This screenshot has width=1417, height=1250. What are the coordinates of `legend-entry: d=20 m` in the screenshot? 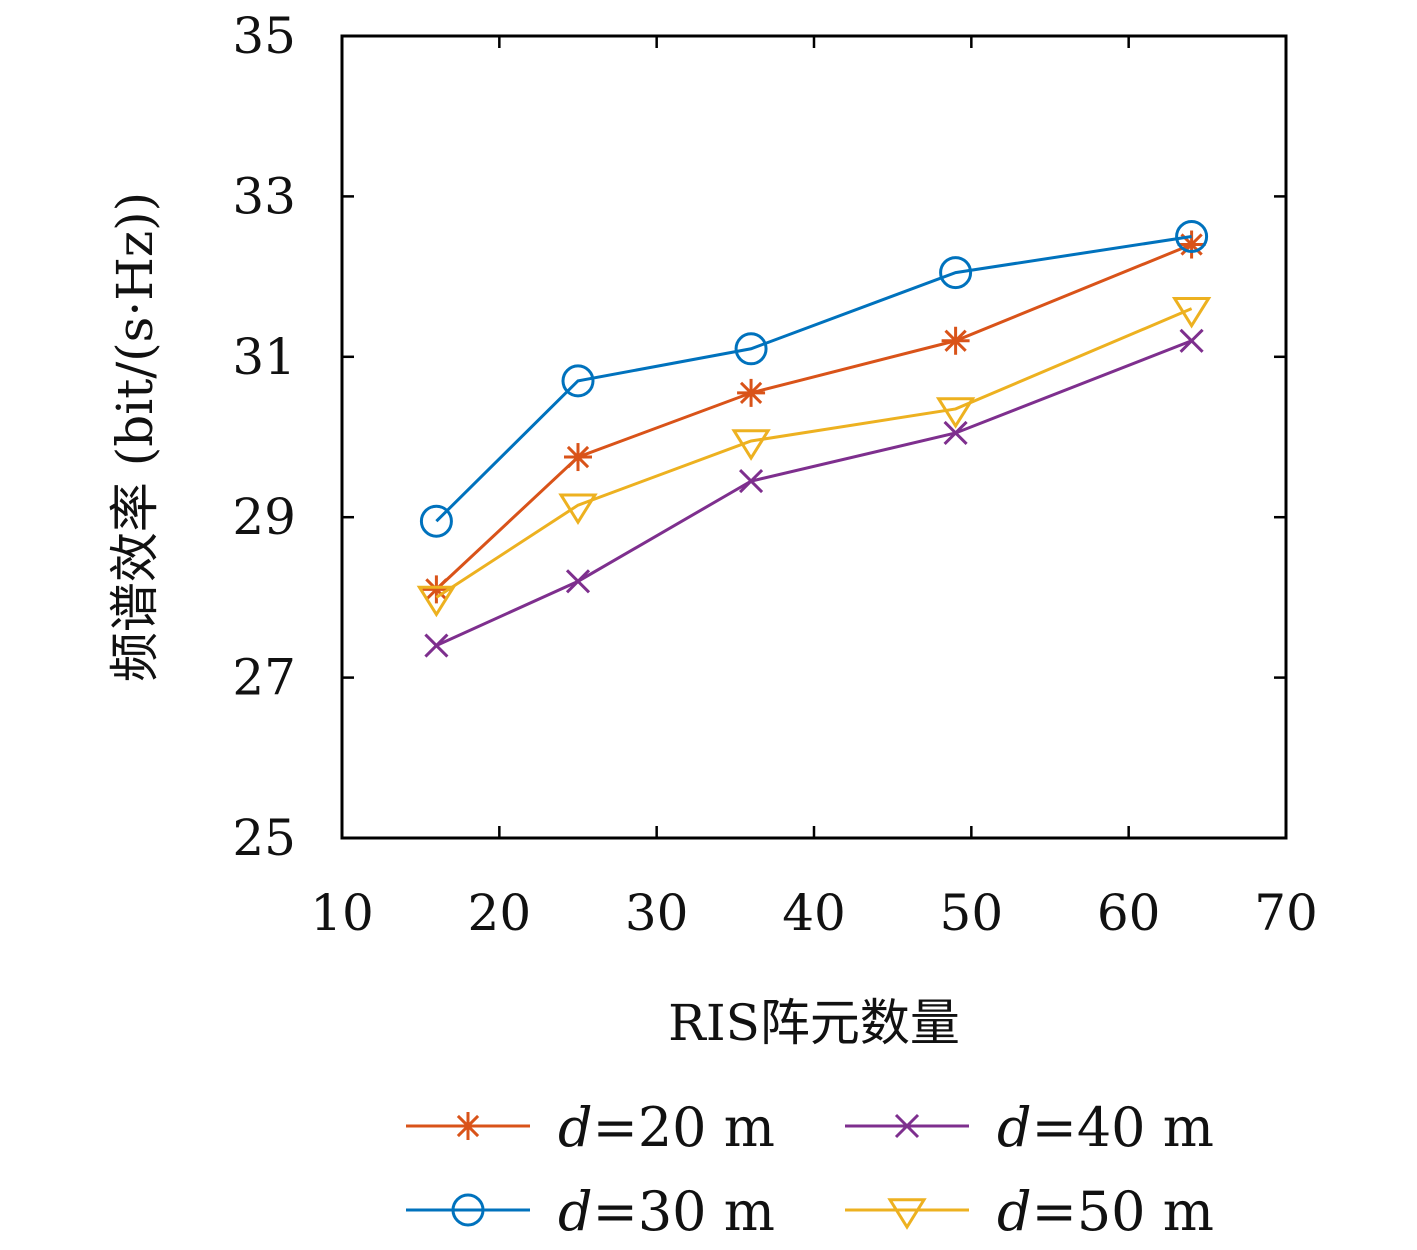 It's located at (590, 1127).